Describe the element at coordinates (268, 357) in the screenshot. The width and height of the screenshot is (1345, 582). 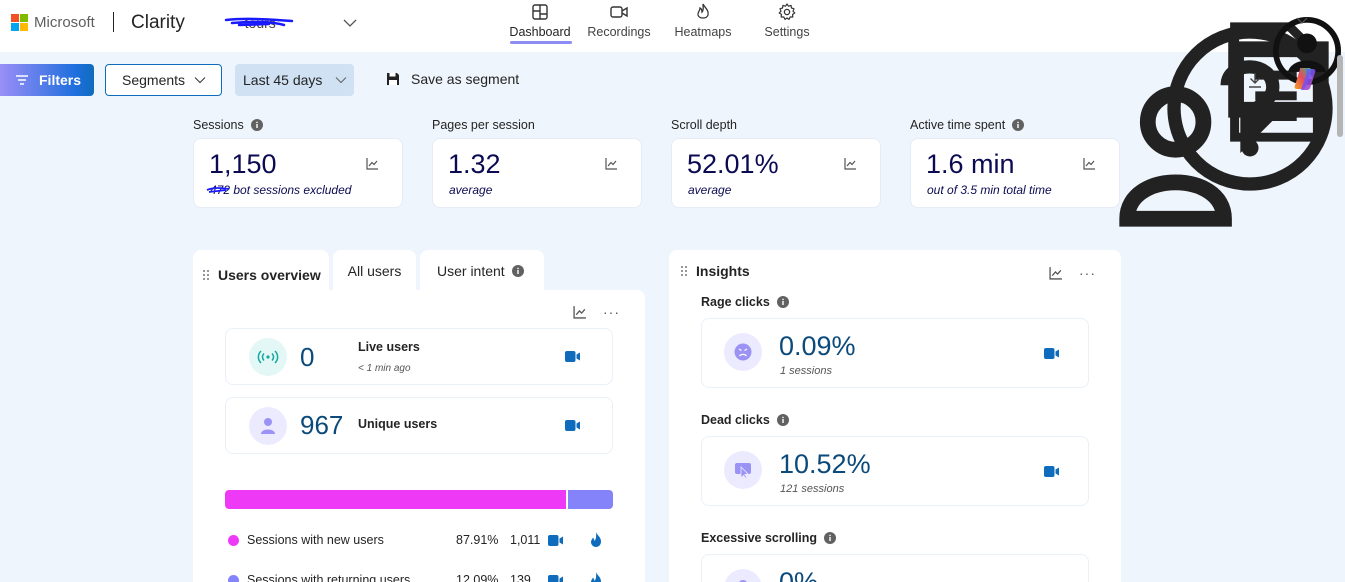
I see `broadcast-icon` at that location.